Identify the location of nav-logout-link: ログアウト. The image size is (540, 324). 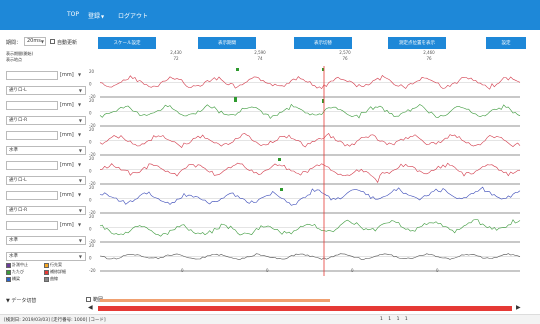
(133, 16).